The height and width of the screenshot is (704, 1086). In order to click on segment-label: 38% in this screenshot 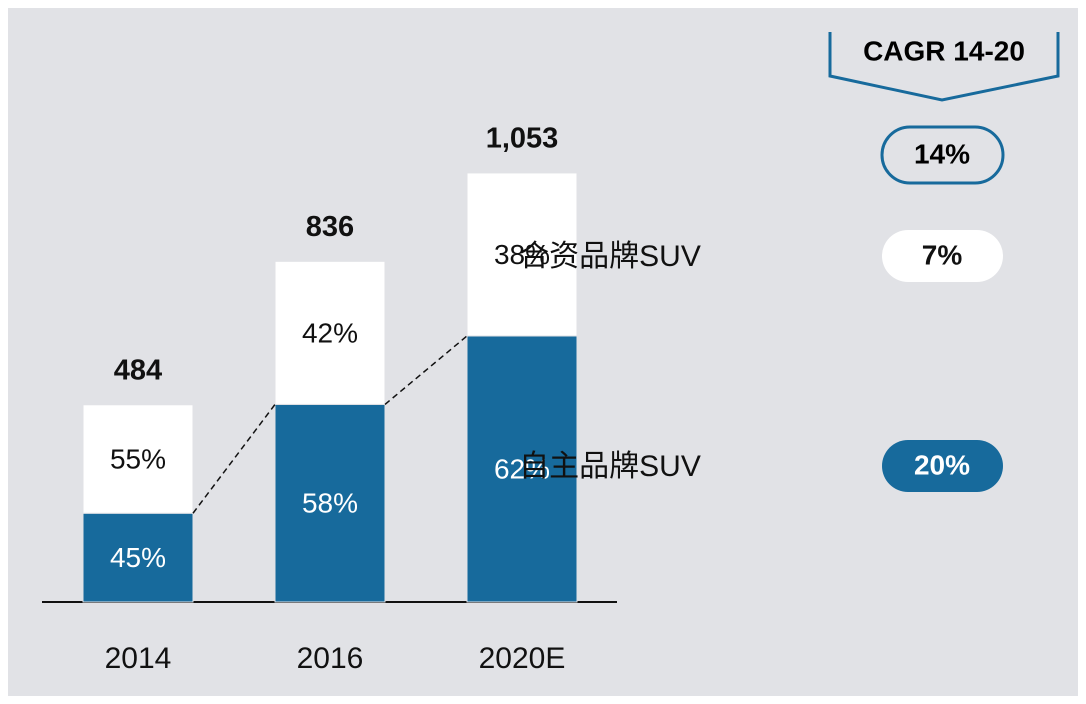, I will do `click(522, 254)`.